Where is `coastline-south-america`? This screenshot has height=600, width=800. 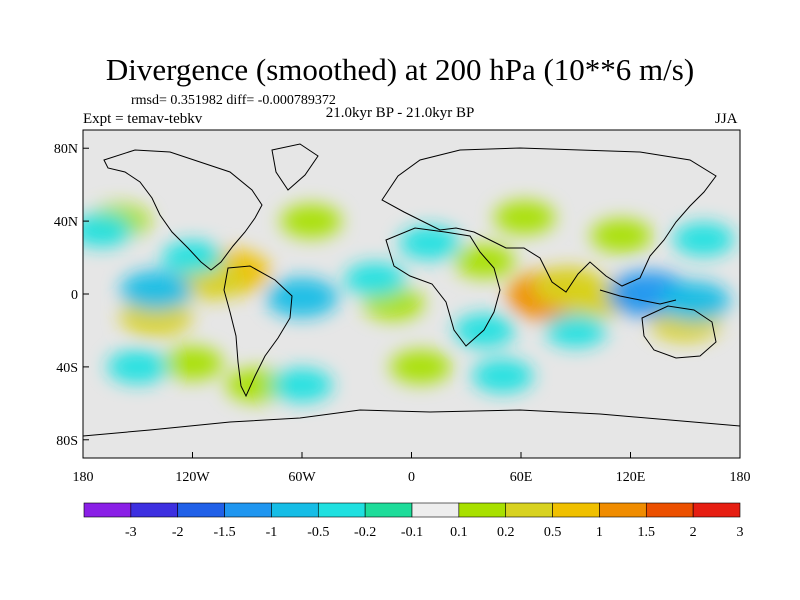
coastline-south-america is located at coordinates (258, 331).